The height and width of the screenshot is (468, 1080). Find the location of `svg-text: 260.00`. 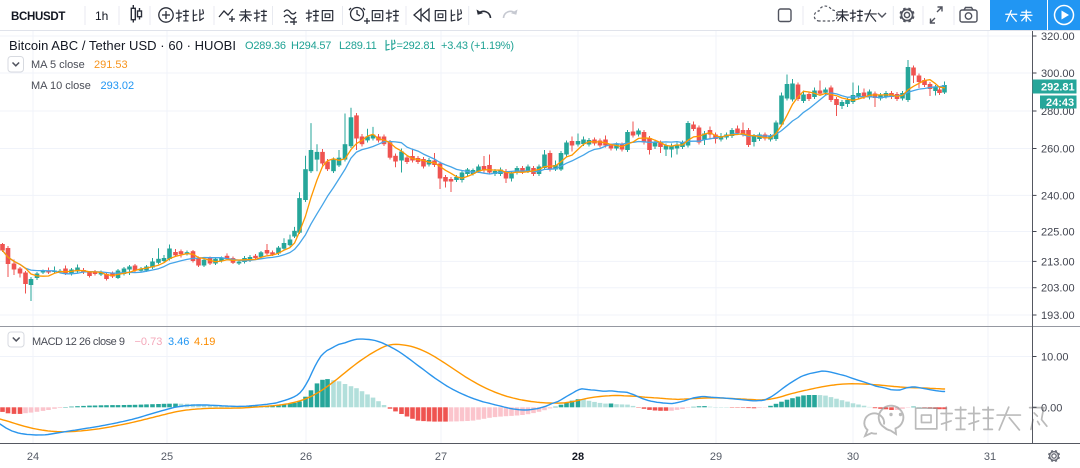

svg-text: 260.00 is located at coordinates (1058, 150).